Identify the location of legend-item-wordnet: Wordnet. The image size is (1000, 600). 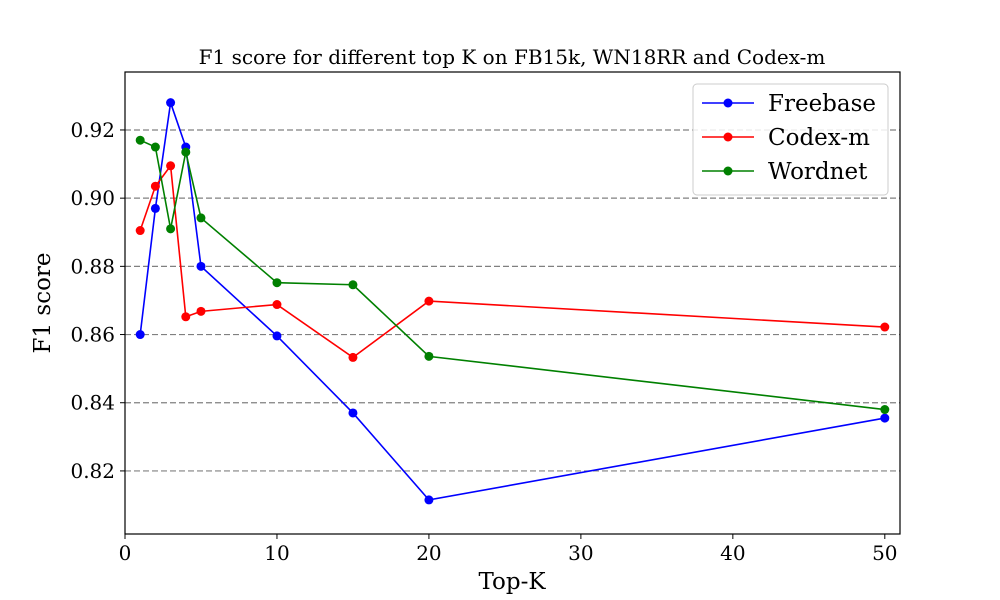
(785, 172).